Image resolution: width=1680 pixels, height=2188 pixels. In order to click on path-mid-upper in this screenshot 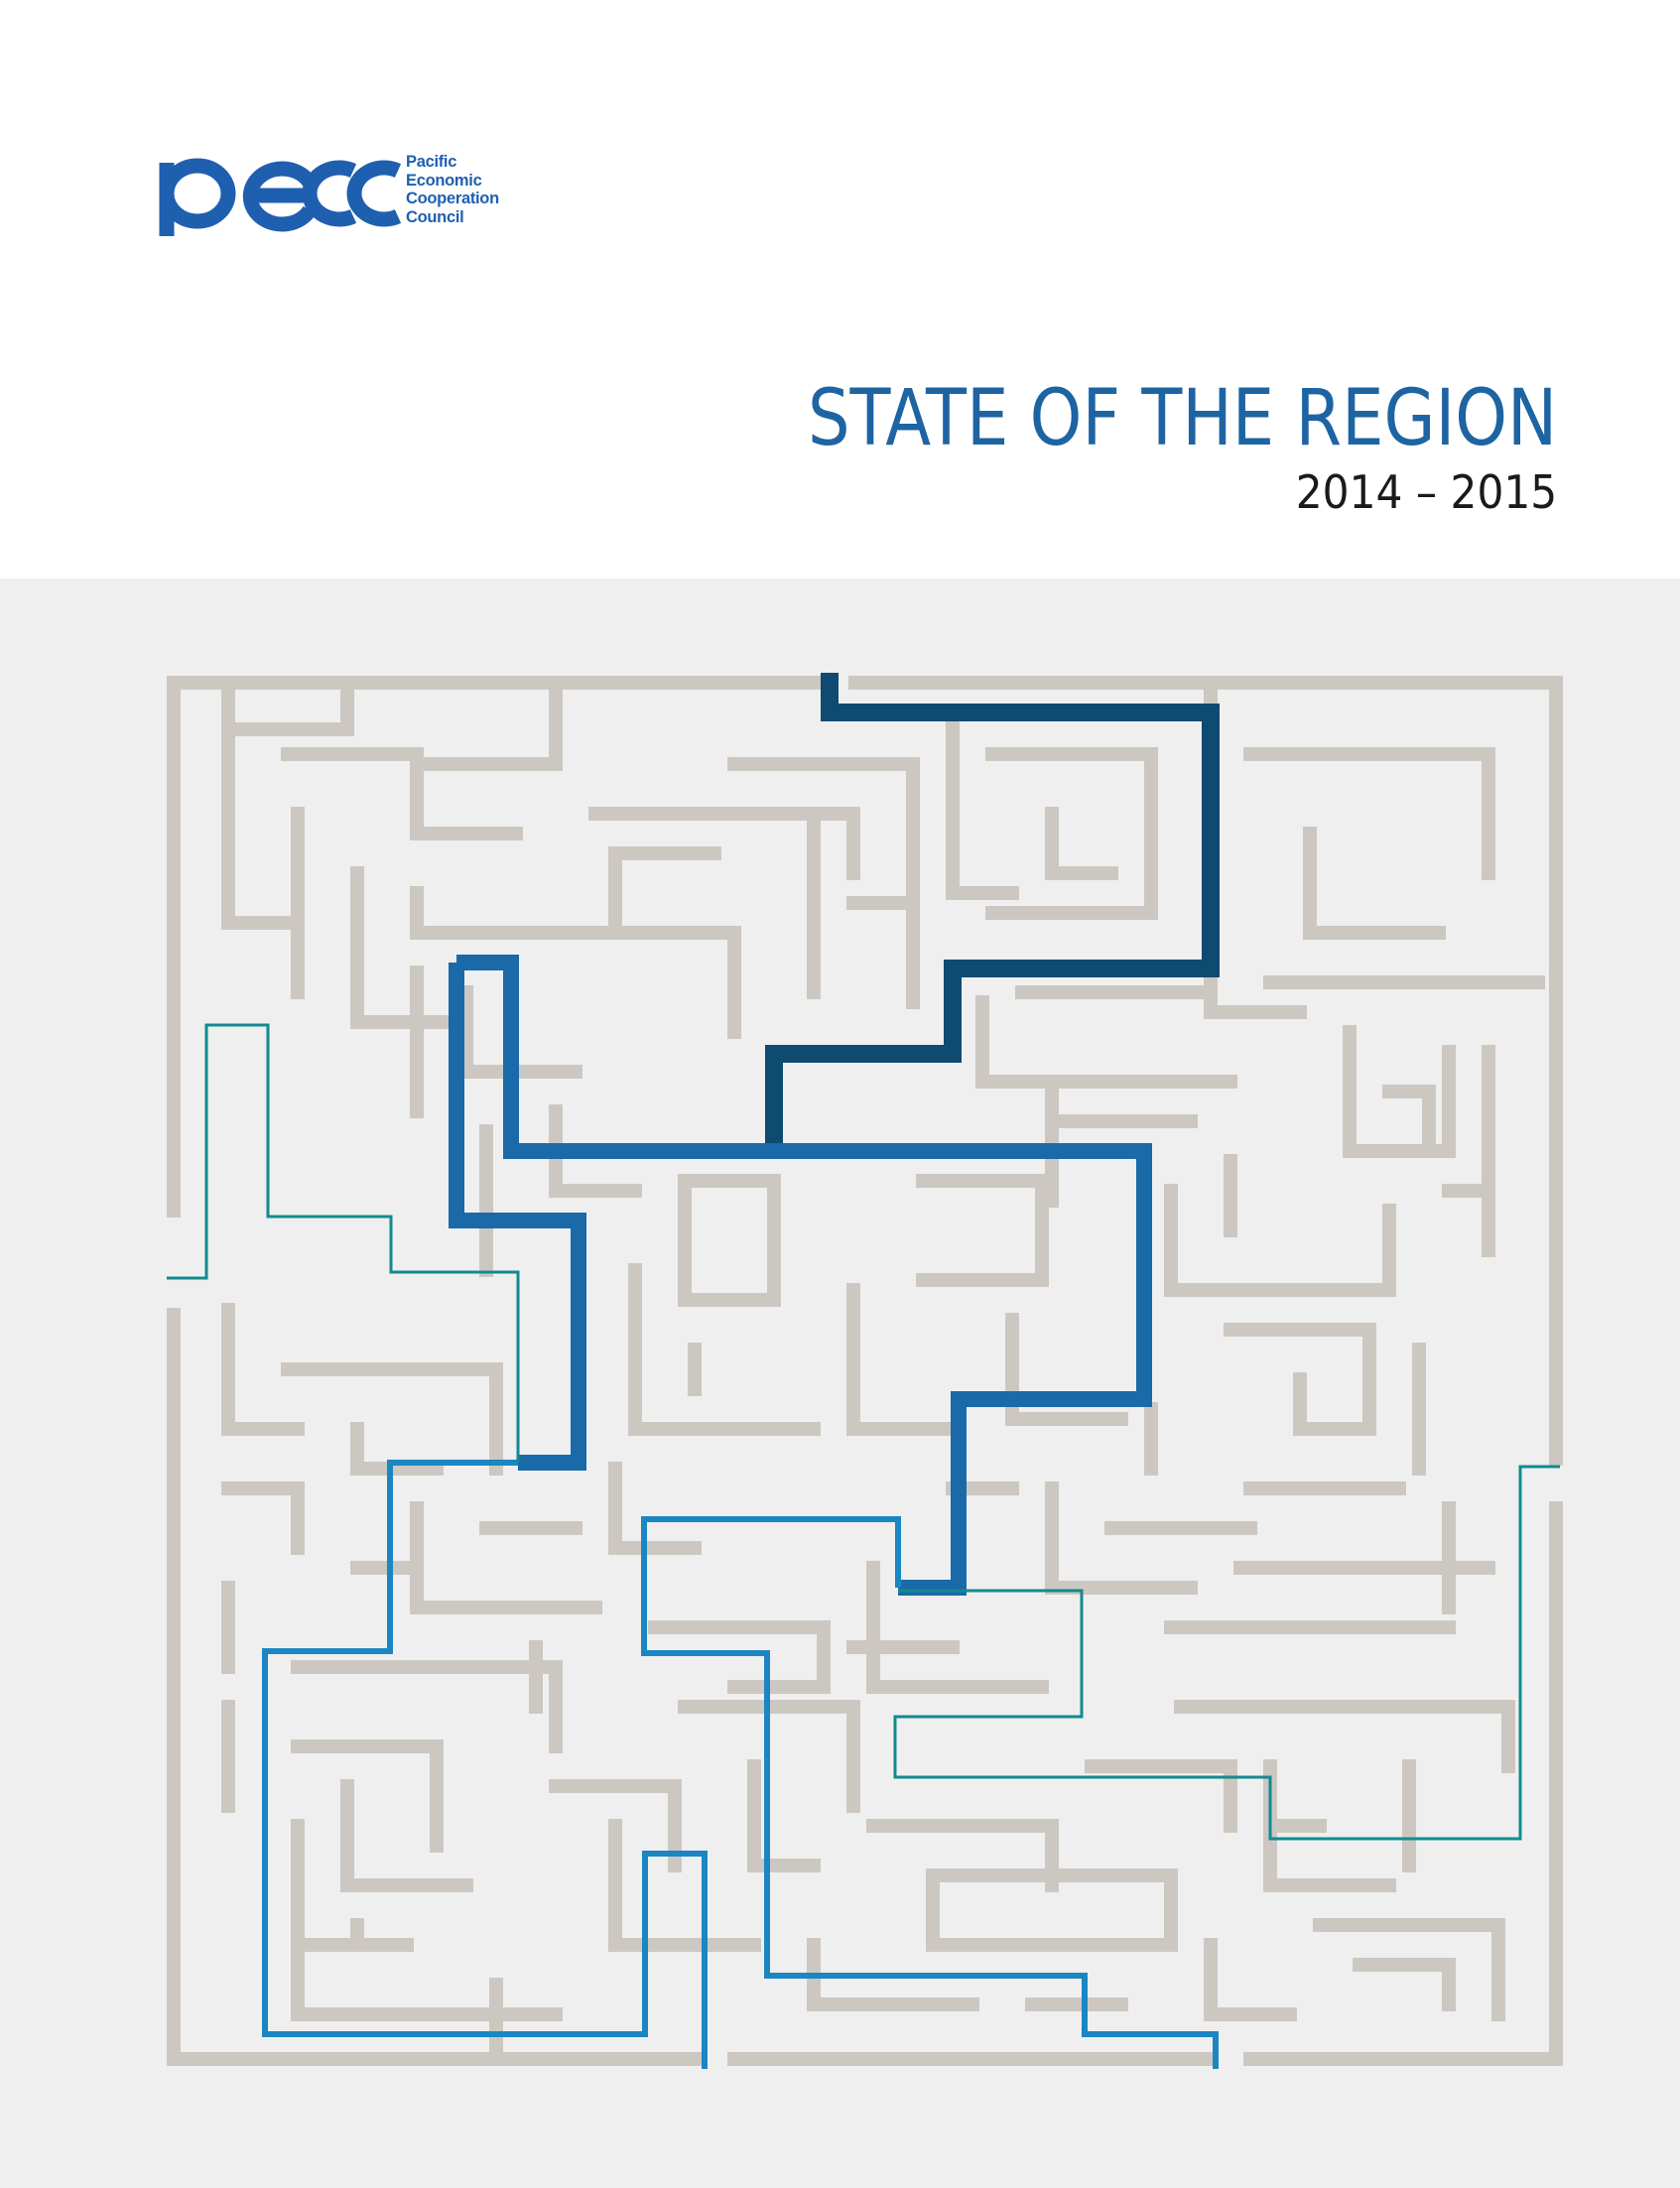, I will do `click(804, 1275)`.